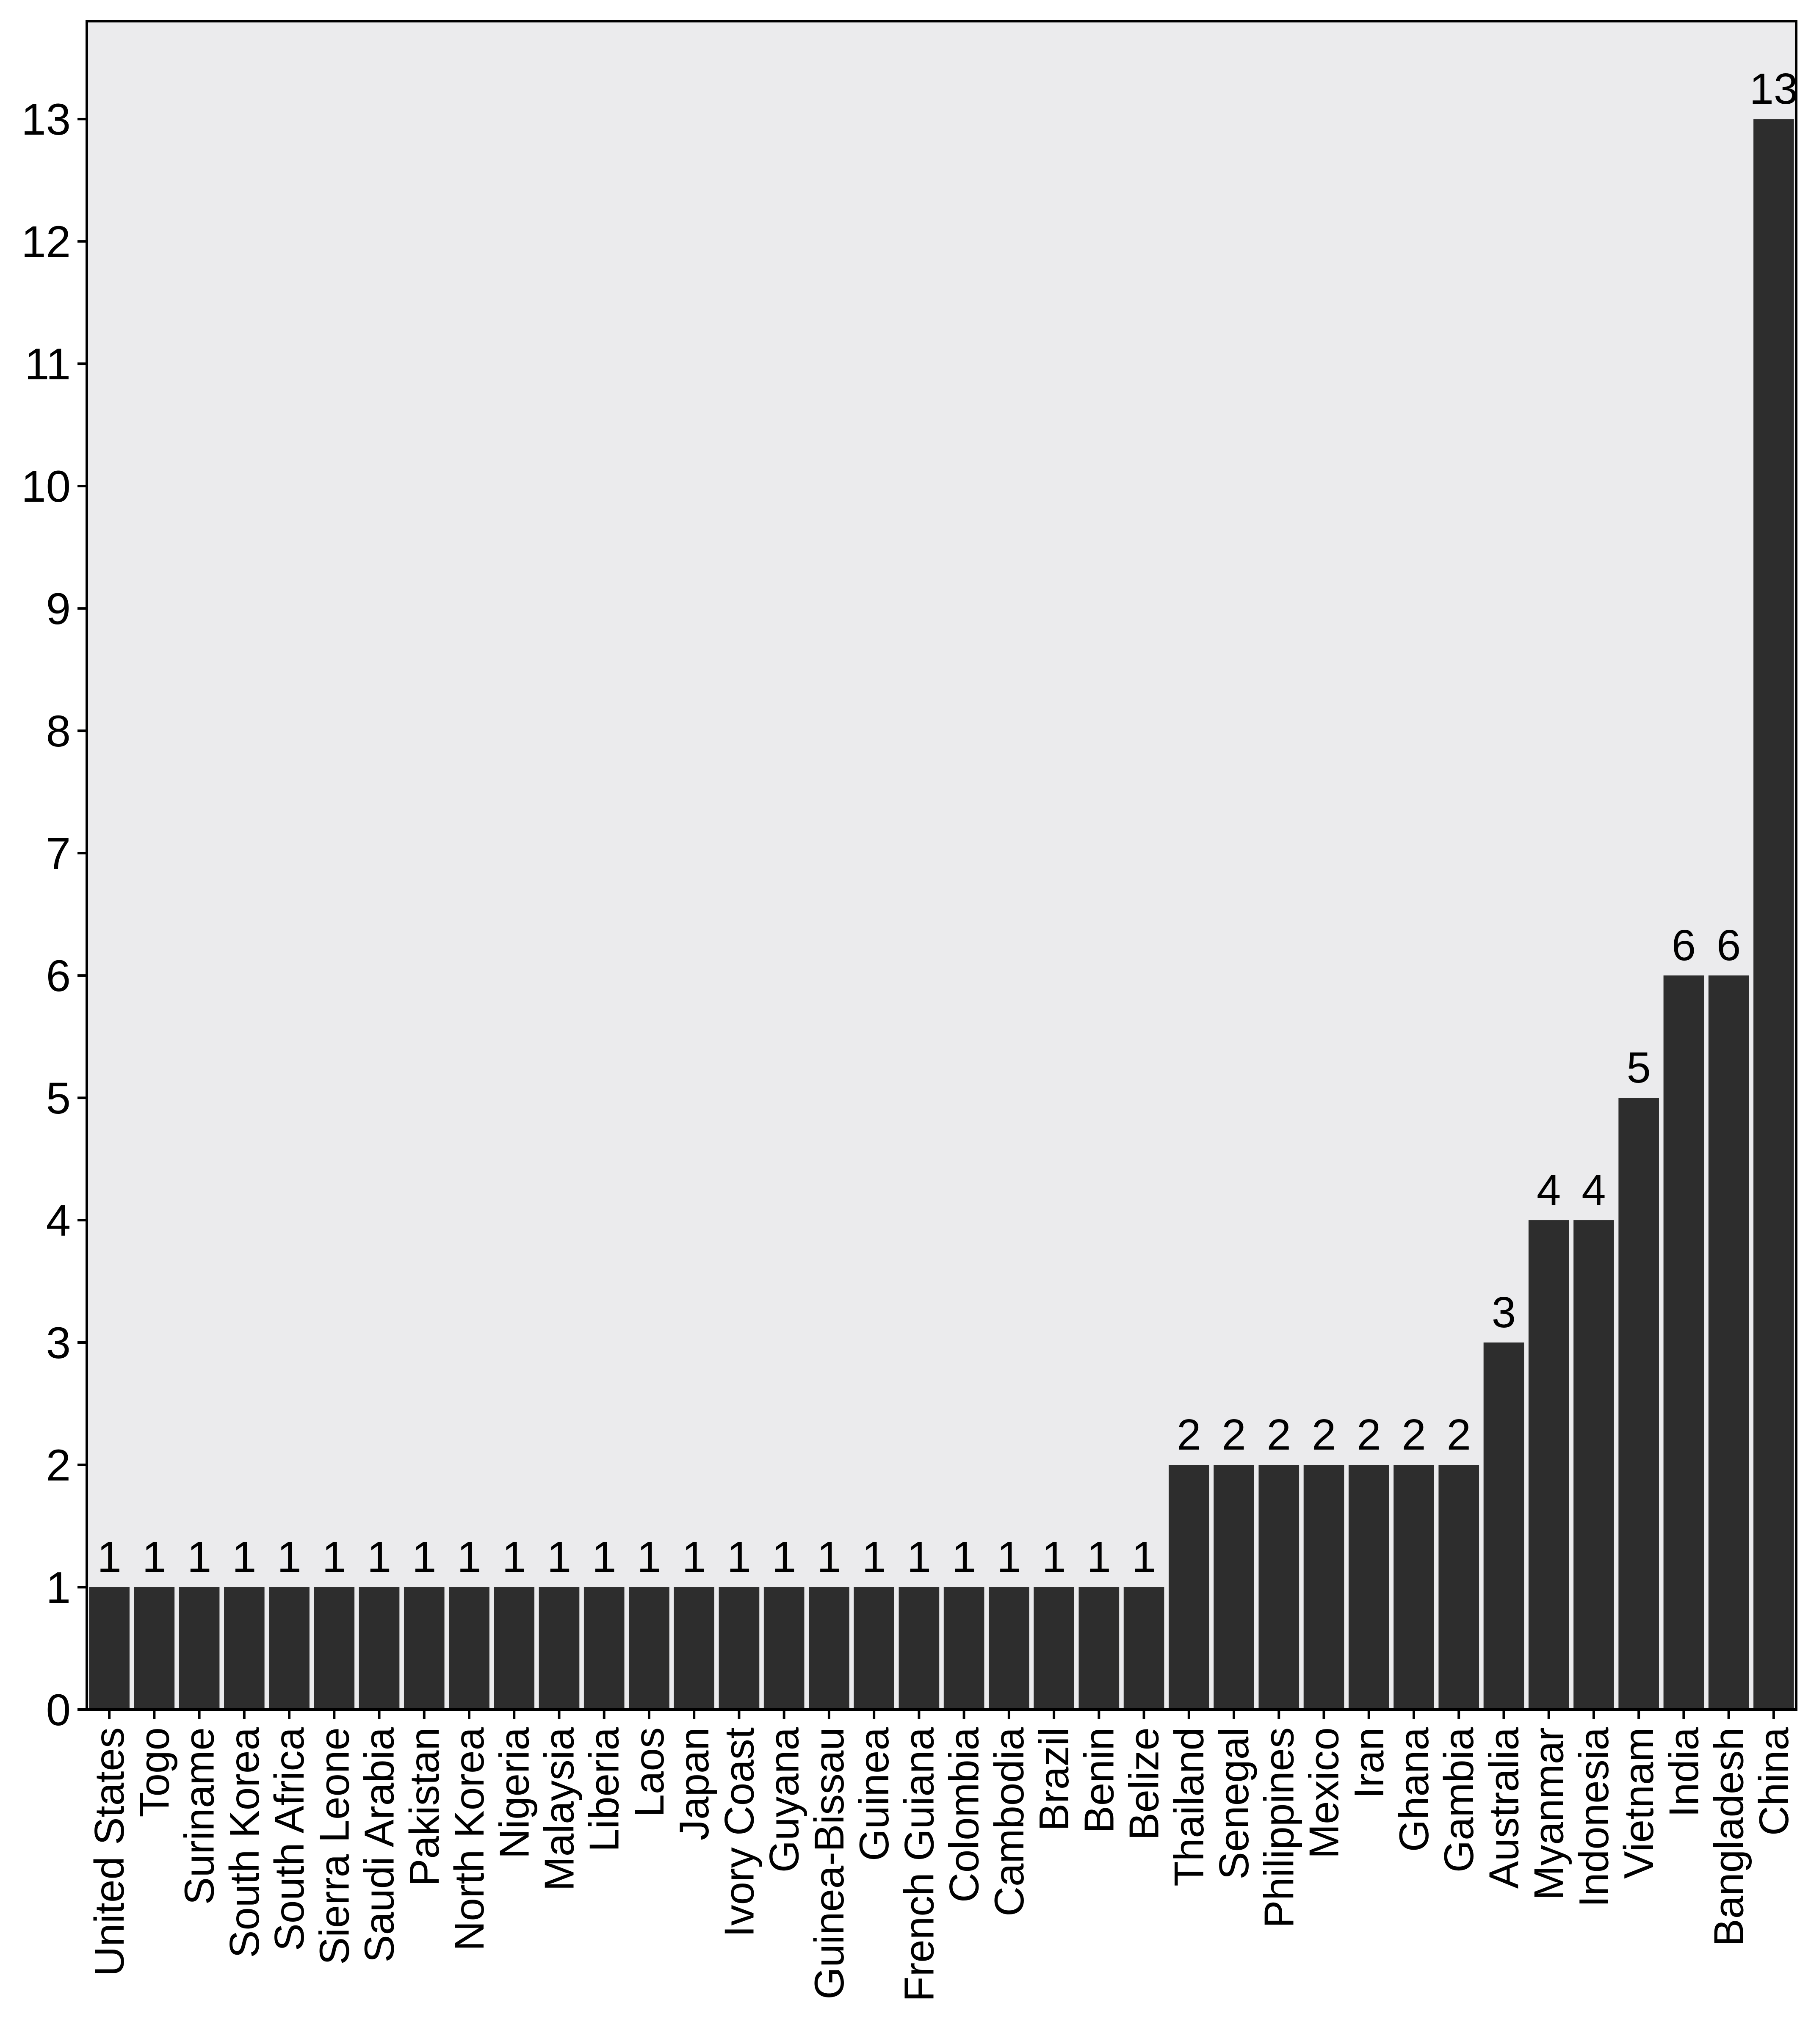 The height and width of the screenshot is (2044, 1811). What do you see at coordinates (424, 1557) in the screenshot?
I see `data-label-pakistan: 1` at bounding box center [424, 1557].